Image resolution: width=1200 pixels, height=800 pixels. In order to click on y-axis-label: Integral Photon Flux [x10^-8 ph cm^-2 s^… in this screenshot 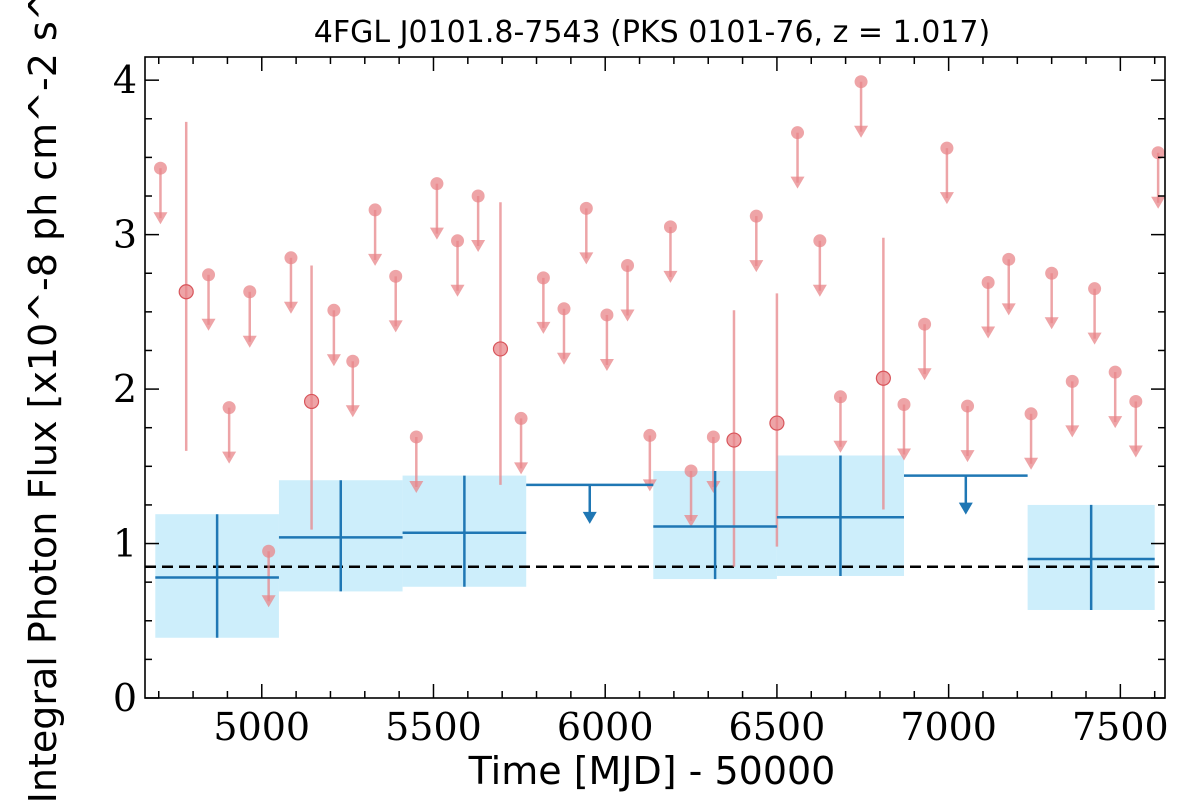, I will do `click(43, 400)`.